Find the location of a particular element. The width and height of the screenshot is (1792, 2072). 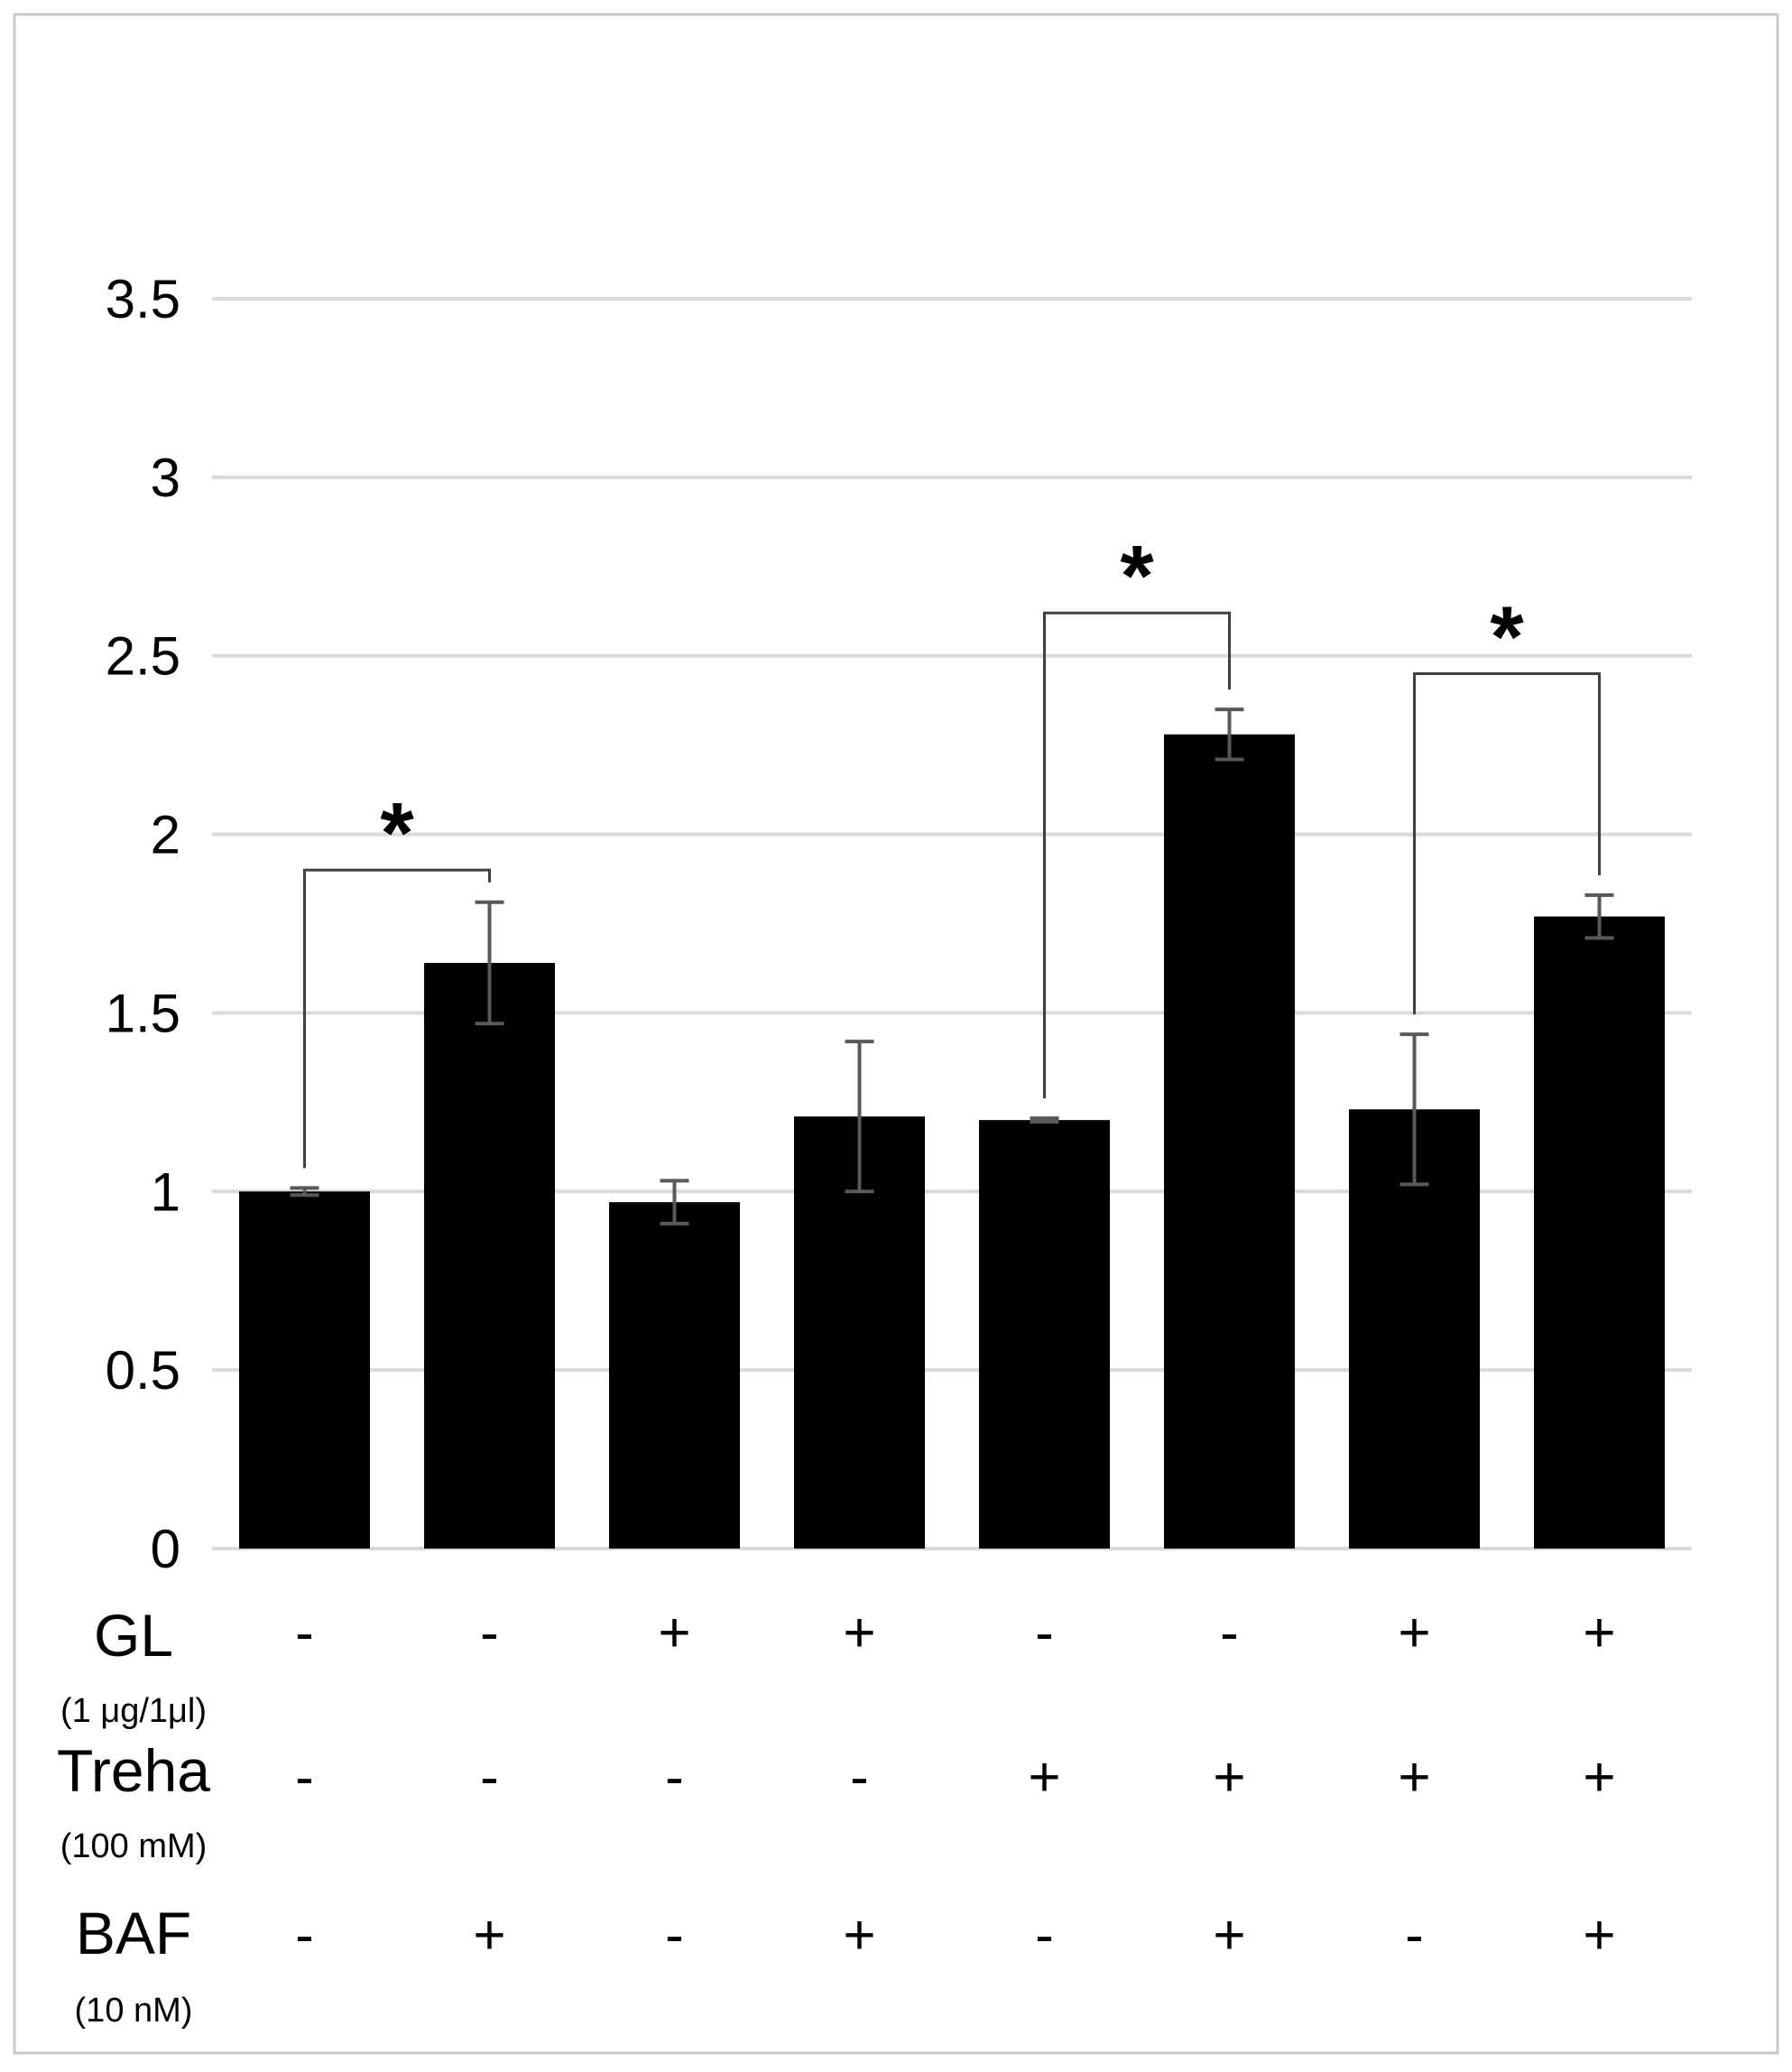

y-tick-label: 3.5 is located at coordinates (143, 299).